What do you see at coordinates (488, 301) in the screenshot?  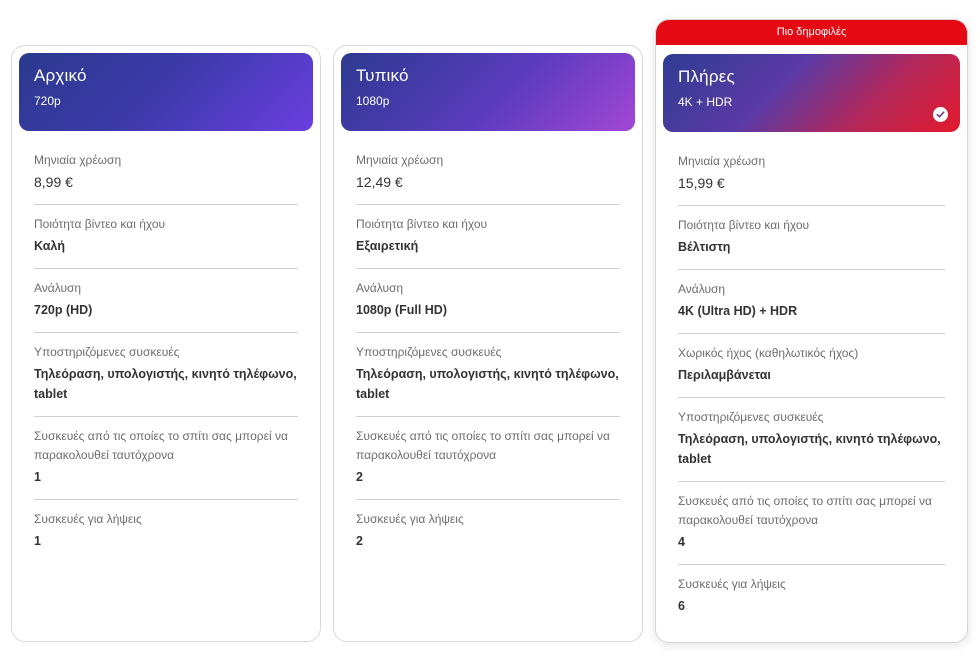 I see `detail-row-resolution: Ανάλυση 1080p (Full HD)` at bounding box center [488, 301].